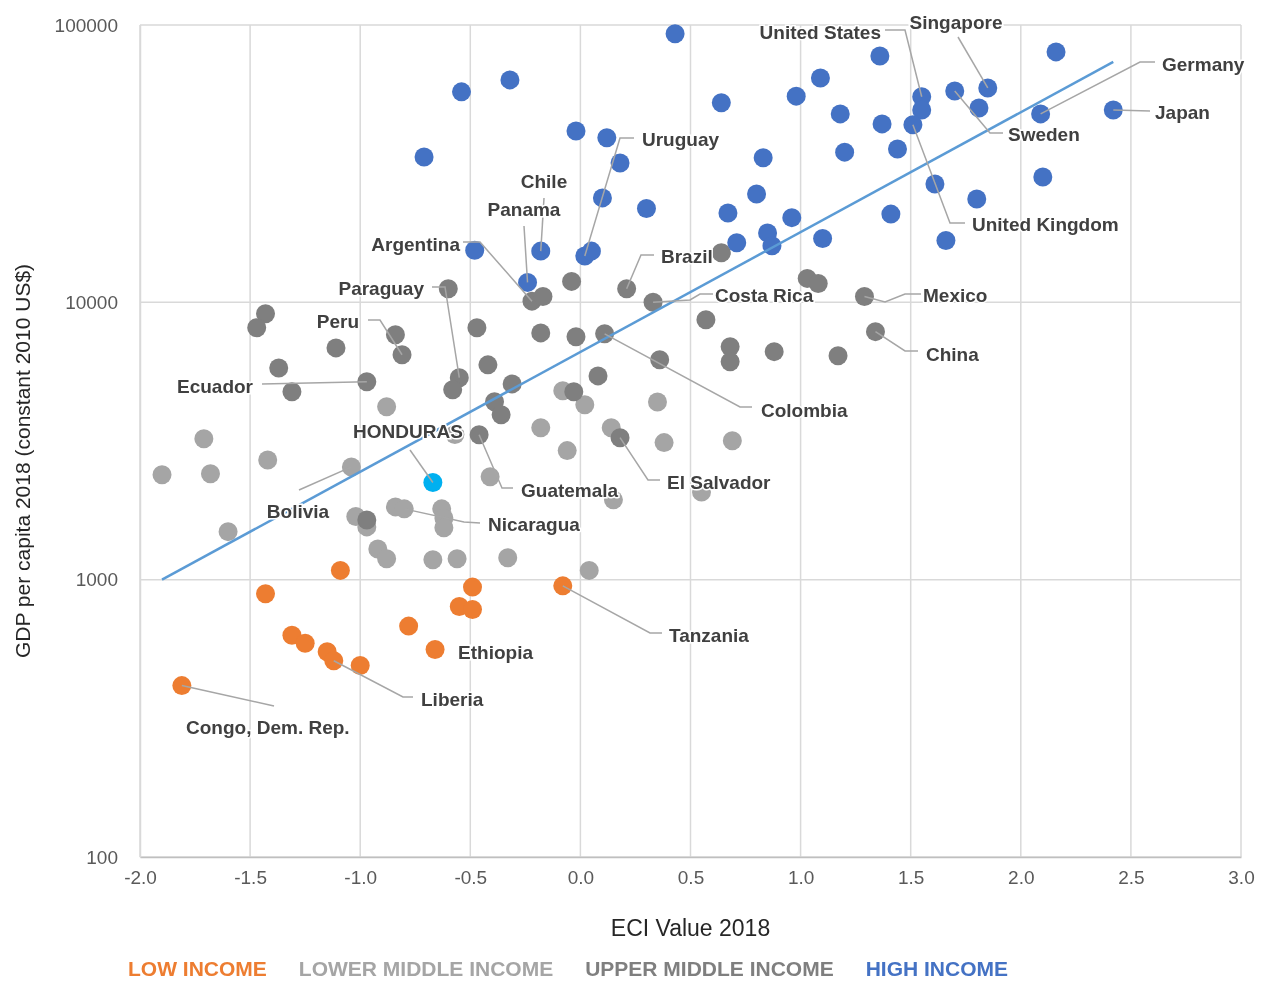 This screenshot has height=982, width=1265. I want to click on annotation: China, so click(953, 354).